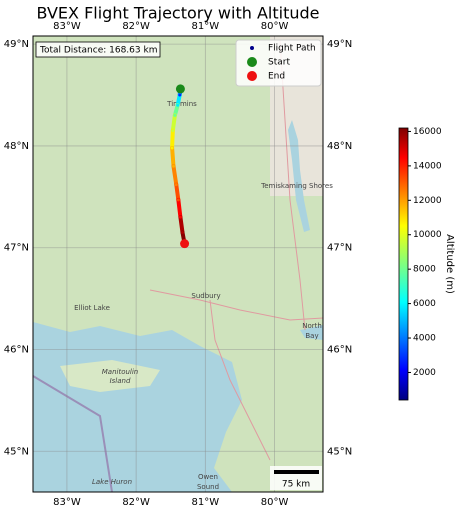 The image size is (463, 516). I want to click on legend-label: Flight Path, so click(292, 49).